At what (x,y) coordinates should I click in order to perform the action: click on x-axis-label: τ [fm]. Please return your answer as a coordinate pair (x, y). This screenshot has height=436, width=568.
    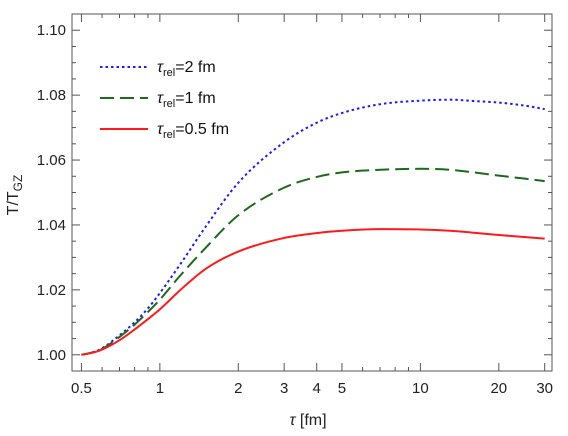
    Looking at the image, I should click on (307, 420).